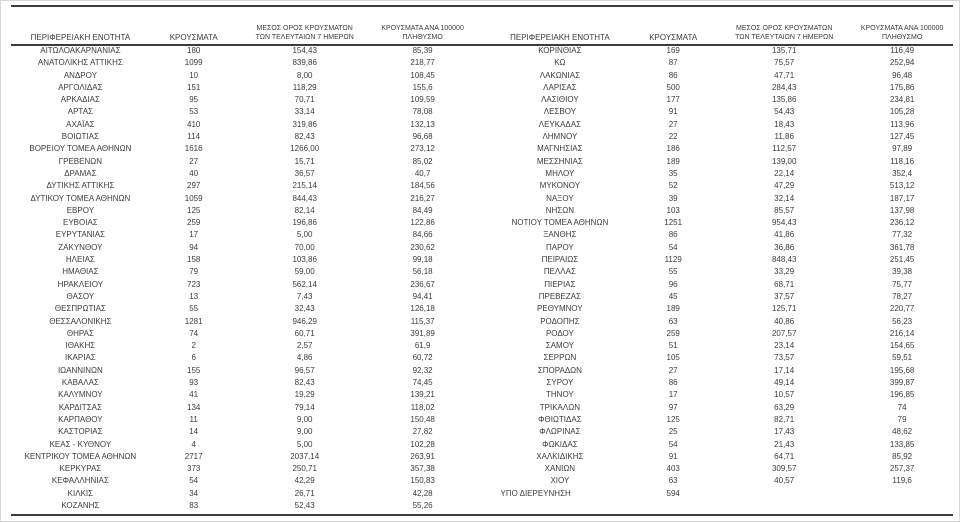  I want to click on region-name-cell: ΦΩΚΙΔΑΣ, so click(560, 444).